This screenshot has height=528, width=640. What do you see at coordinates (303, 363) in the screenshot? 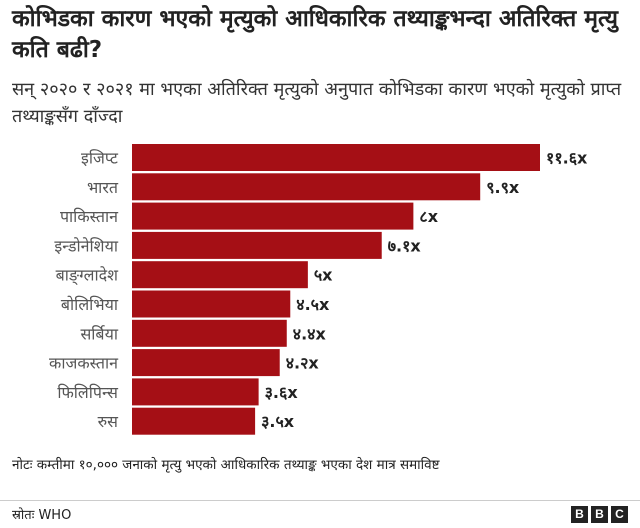
I see `value-label: ४.२x` at bounding box center [303, 363].